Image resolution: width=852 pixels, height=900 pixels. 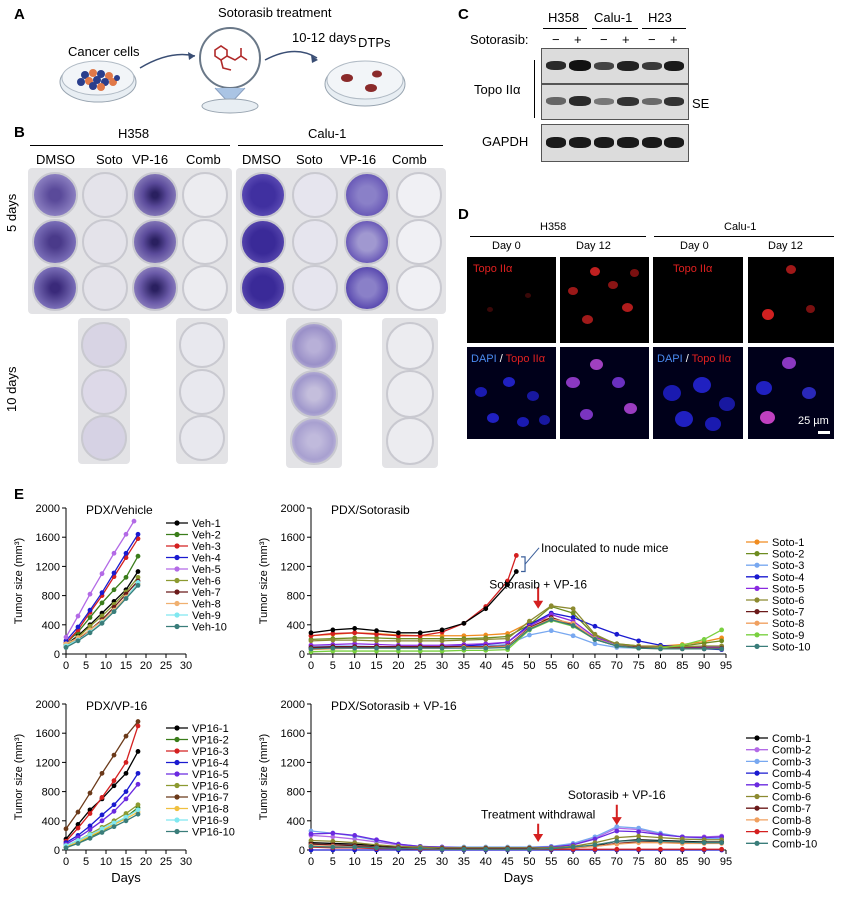 What do you see at coordinates (19, 14) in the screenshot?
I see `panel-a-label: A` at bounding box center [19, 14].